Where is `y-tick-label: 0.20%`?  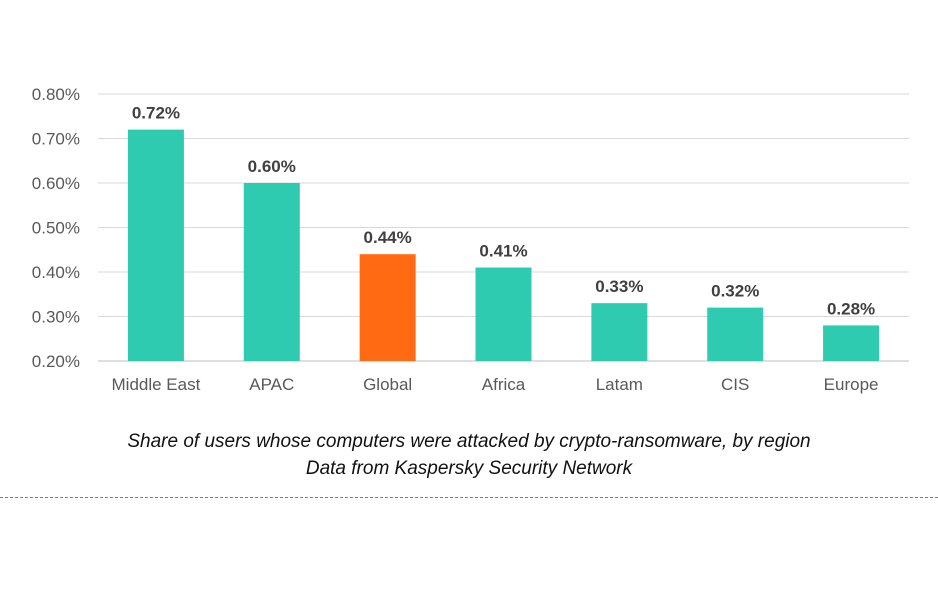
y-tick-label: 0.20% is located at coordinates (56, 361).